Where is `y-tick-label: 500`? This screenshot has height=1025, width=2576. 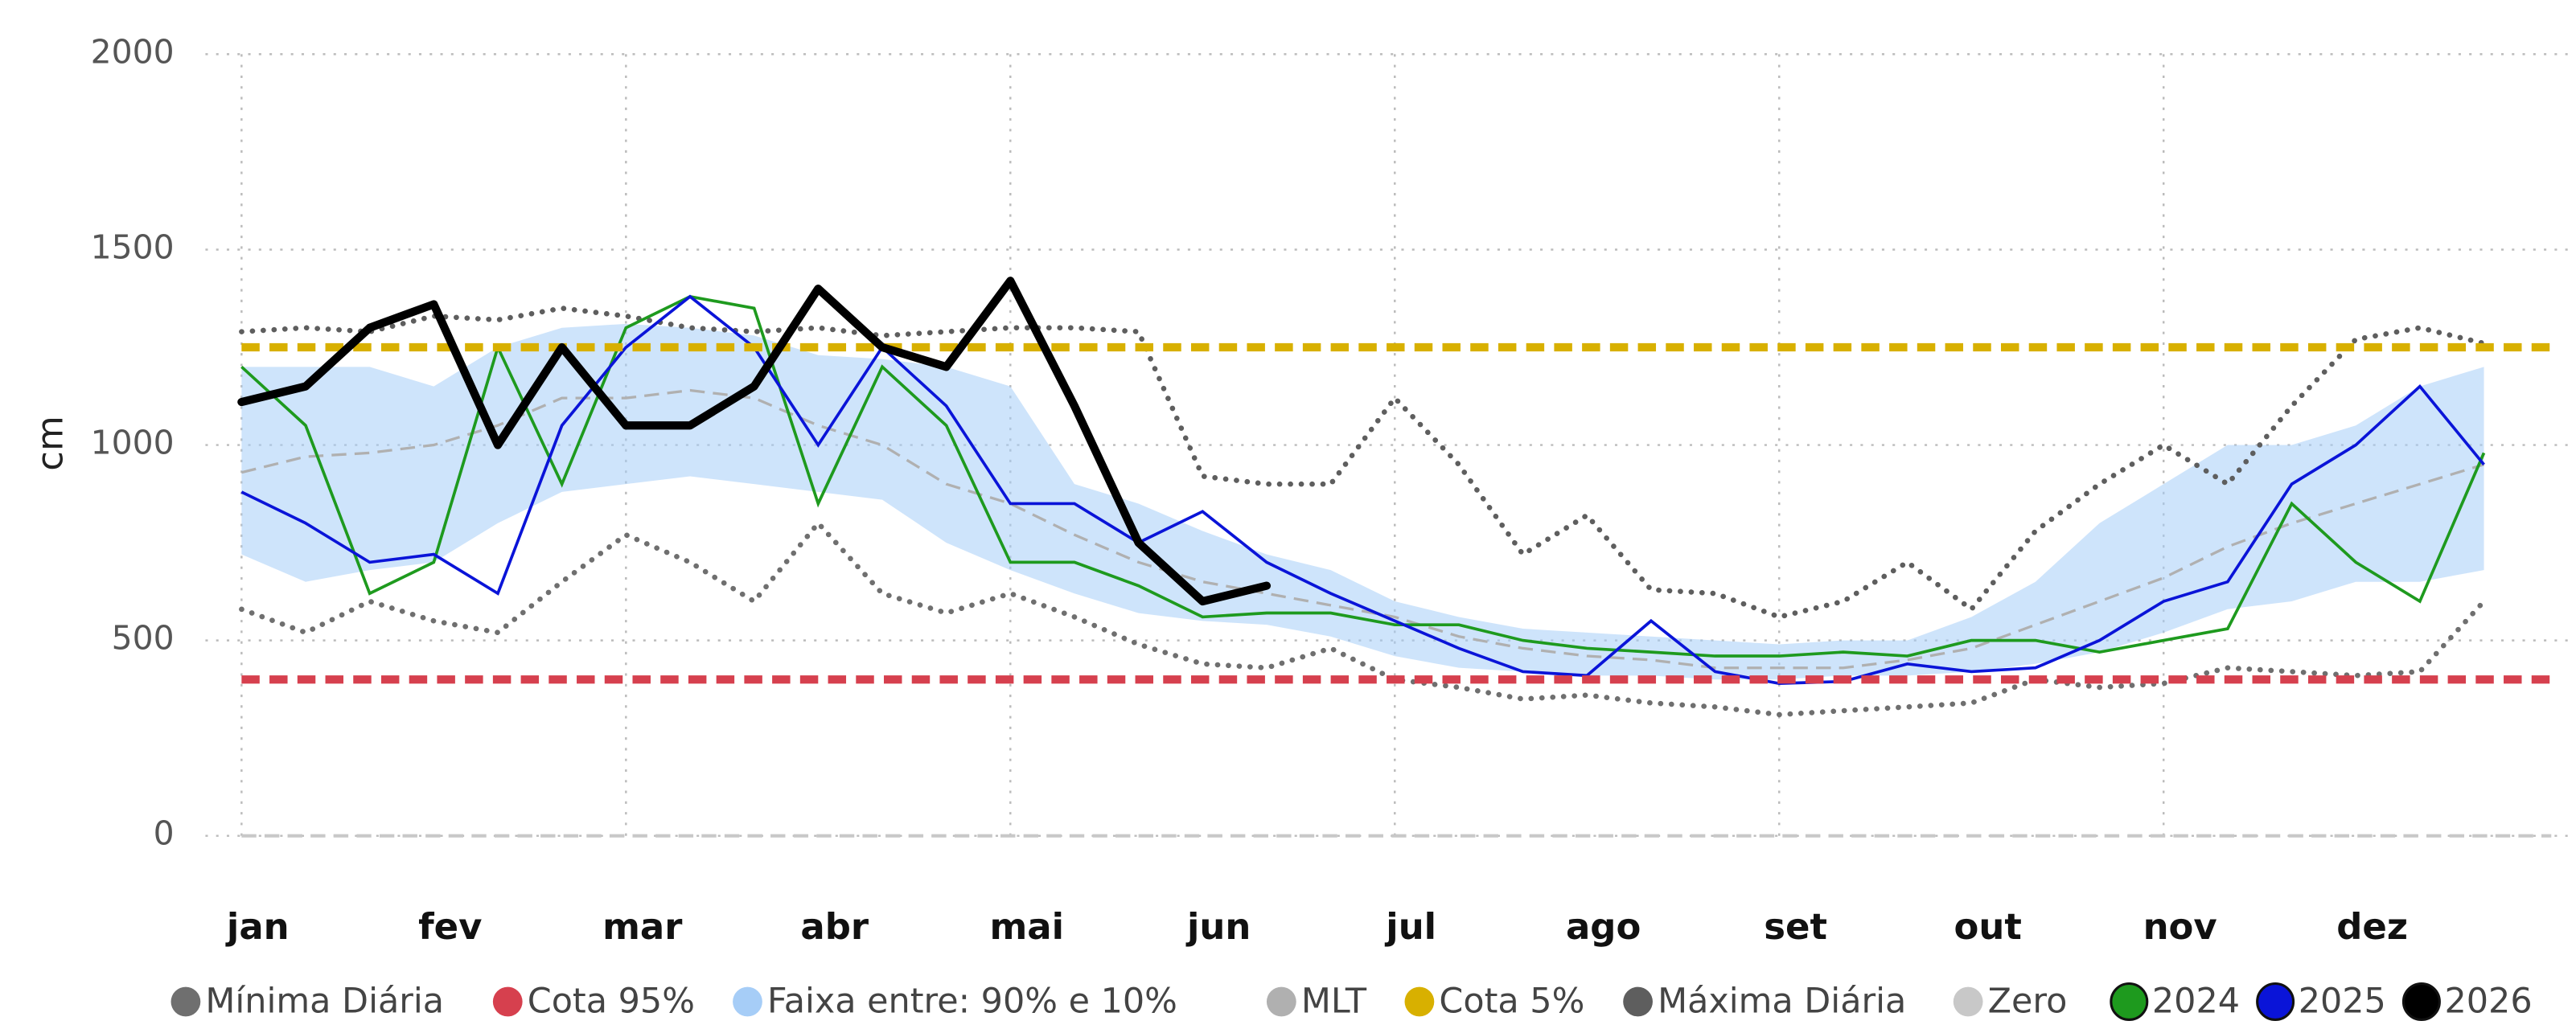
y-tick-label: 500 is located at coordinates (143, 638).